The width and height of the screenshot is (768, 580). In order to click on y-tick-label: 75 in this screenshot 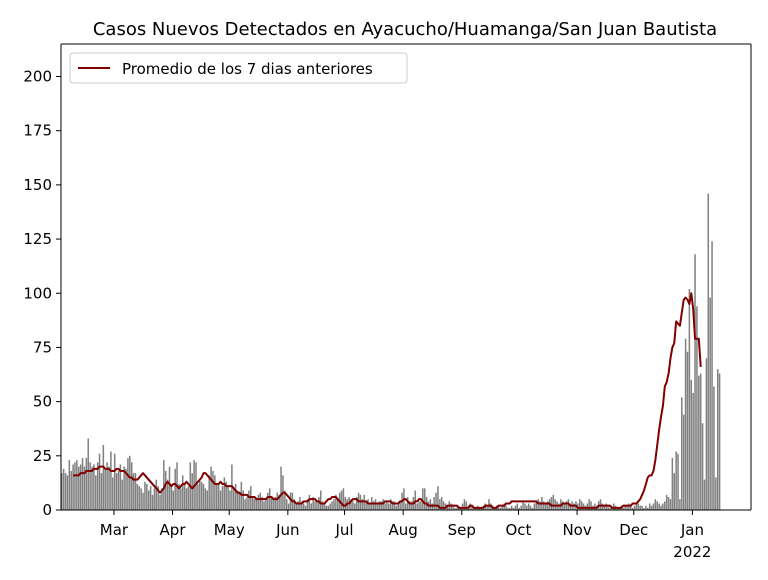, I will do `click(42, 347)`.